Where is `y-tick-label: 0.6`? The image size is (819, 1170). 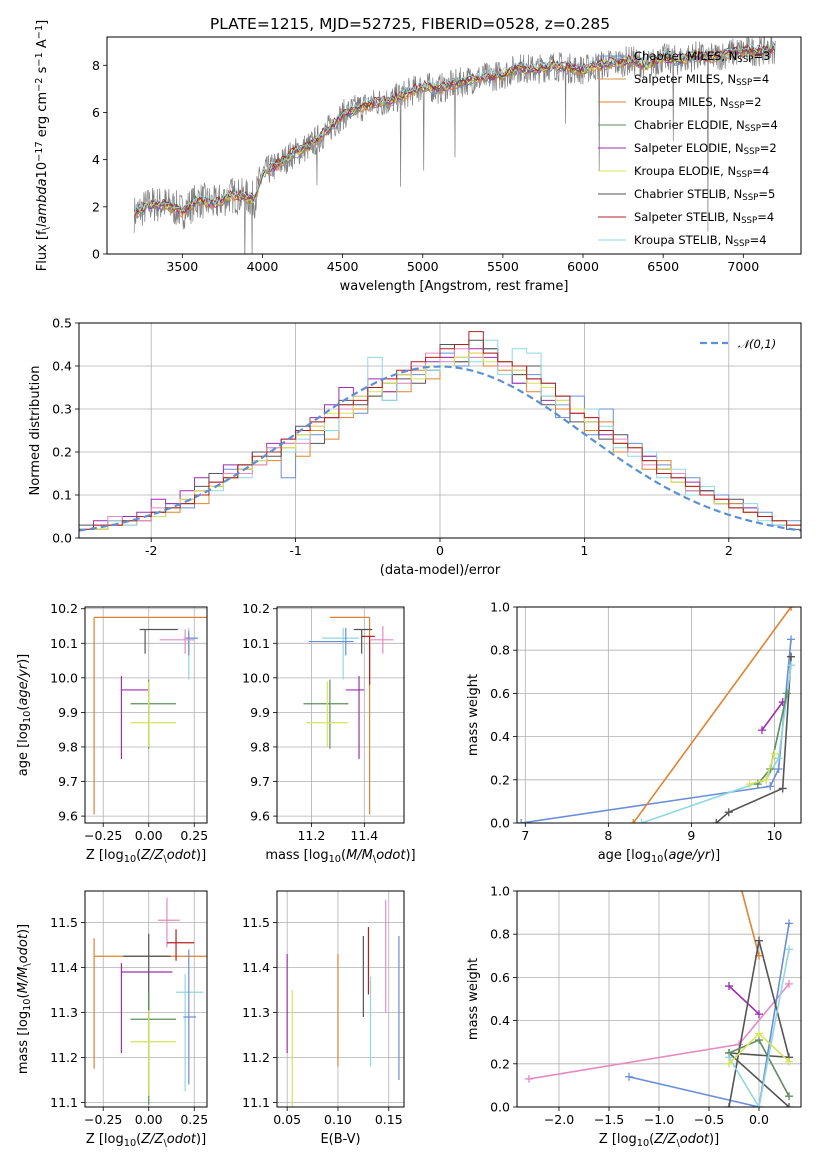
y-tick-label: 0.6 is located at coordinates (500, 693).